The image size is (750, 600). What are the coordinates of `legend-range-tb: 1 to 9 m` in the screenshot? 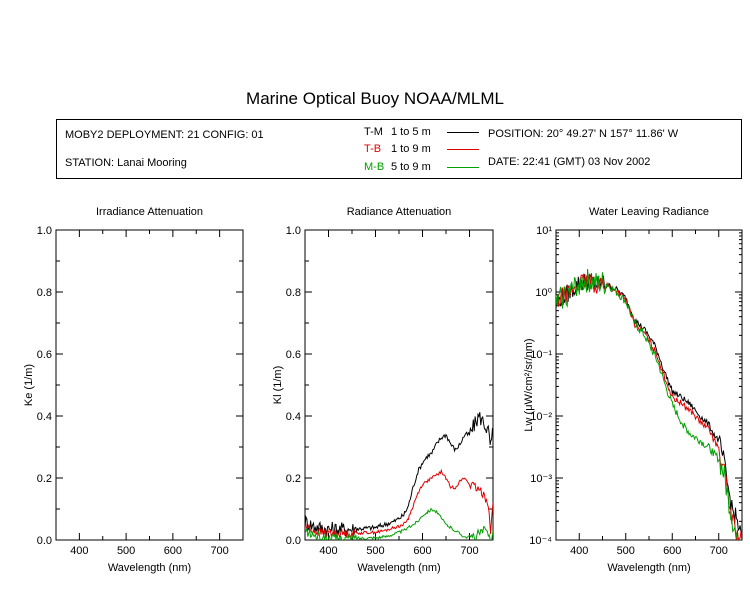 It's located at (411, 149).